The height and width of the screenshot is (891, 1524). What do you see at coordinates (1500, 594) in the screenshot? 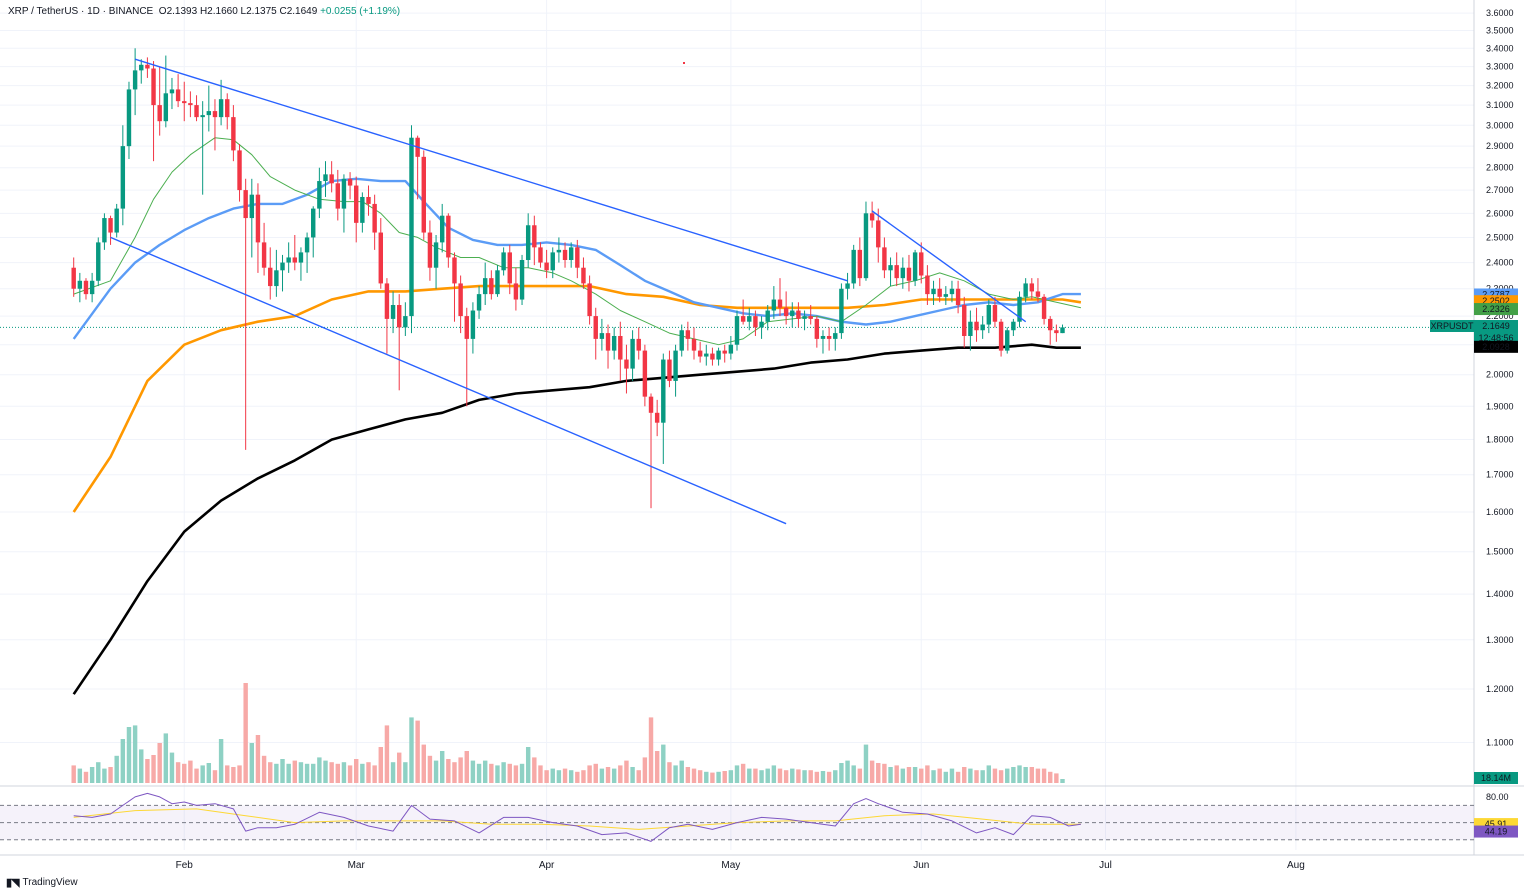
I see `price-tick-label: 1.4000` at bounding box center [1500, 594].